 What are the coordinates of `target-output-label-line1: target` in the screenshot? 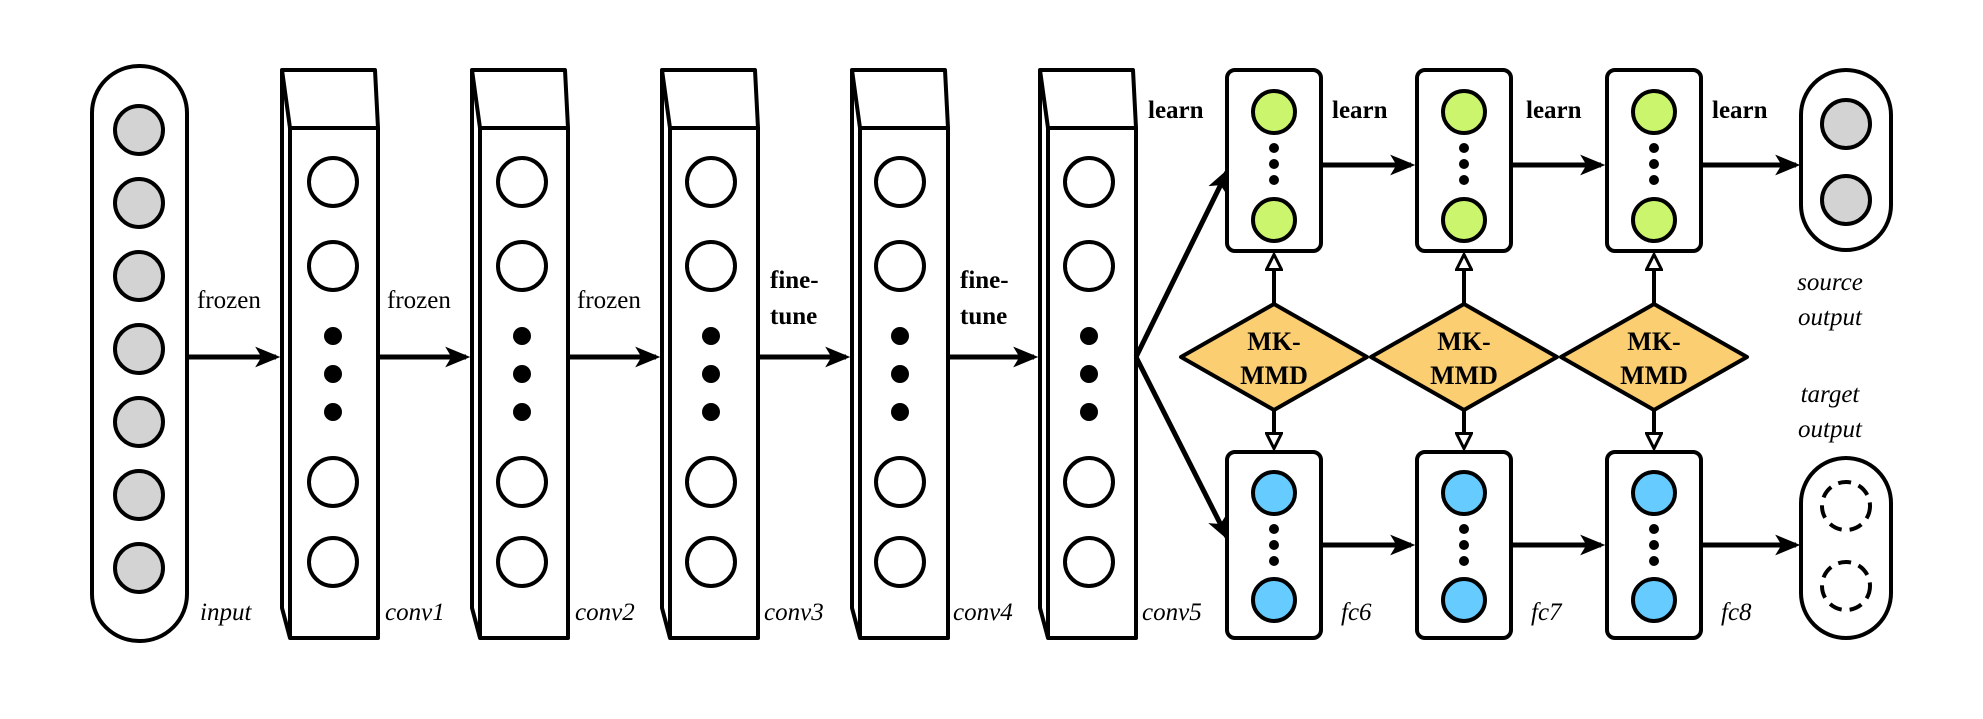 It's located at (1831, 394).